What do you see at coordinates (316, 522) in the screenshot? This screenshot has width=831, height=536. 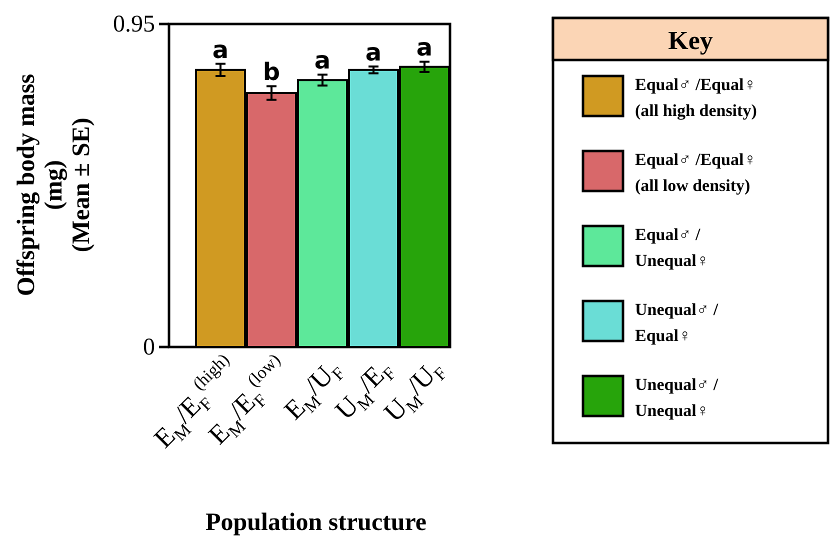 I see `x-axis-title: Population structure` at bounding box center [316, 522].